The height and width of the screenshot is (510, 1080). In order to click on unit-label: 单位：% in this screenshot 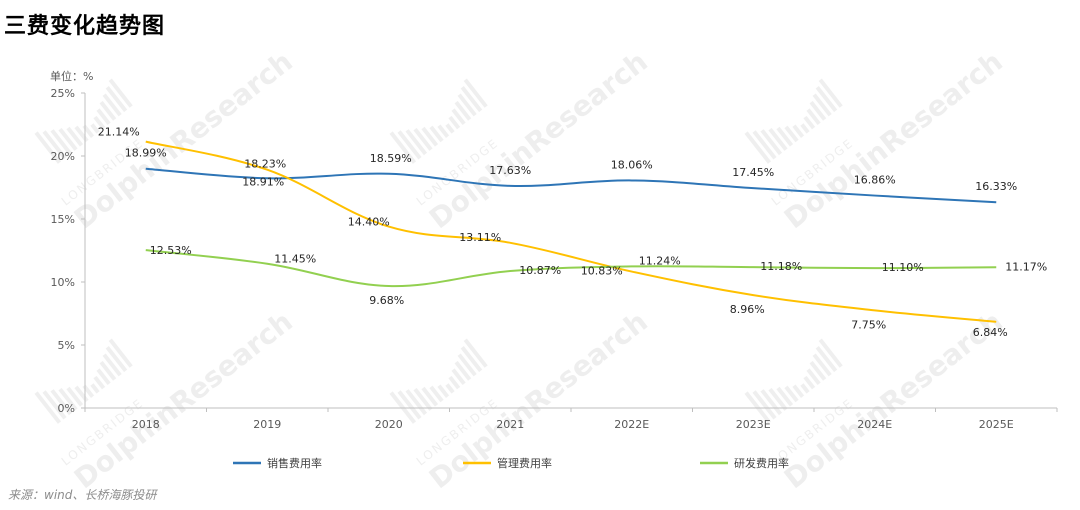, I will do `click(71, 76)`.